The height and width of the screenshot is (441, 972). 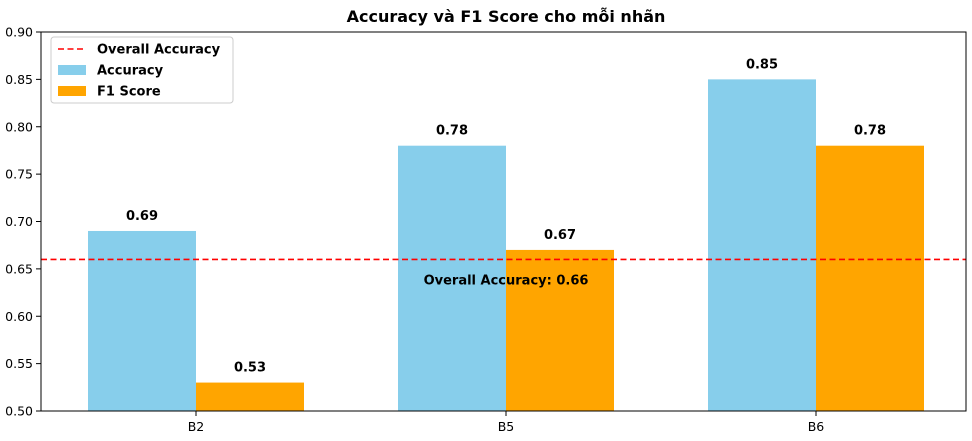 What do you see at coordinates (19, 32) in the screenshot?
I see `y-tick-label: 0.90` at bounding box center [19, 32].